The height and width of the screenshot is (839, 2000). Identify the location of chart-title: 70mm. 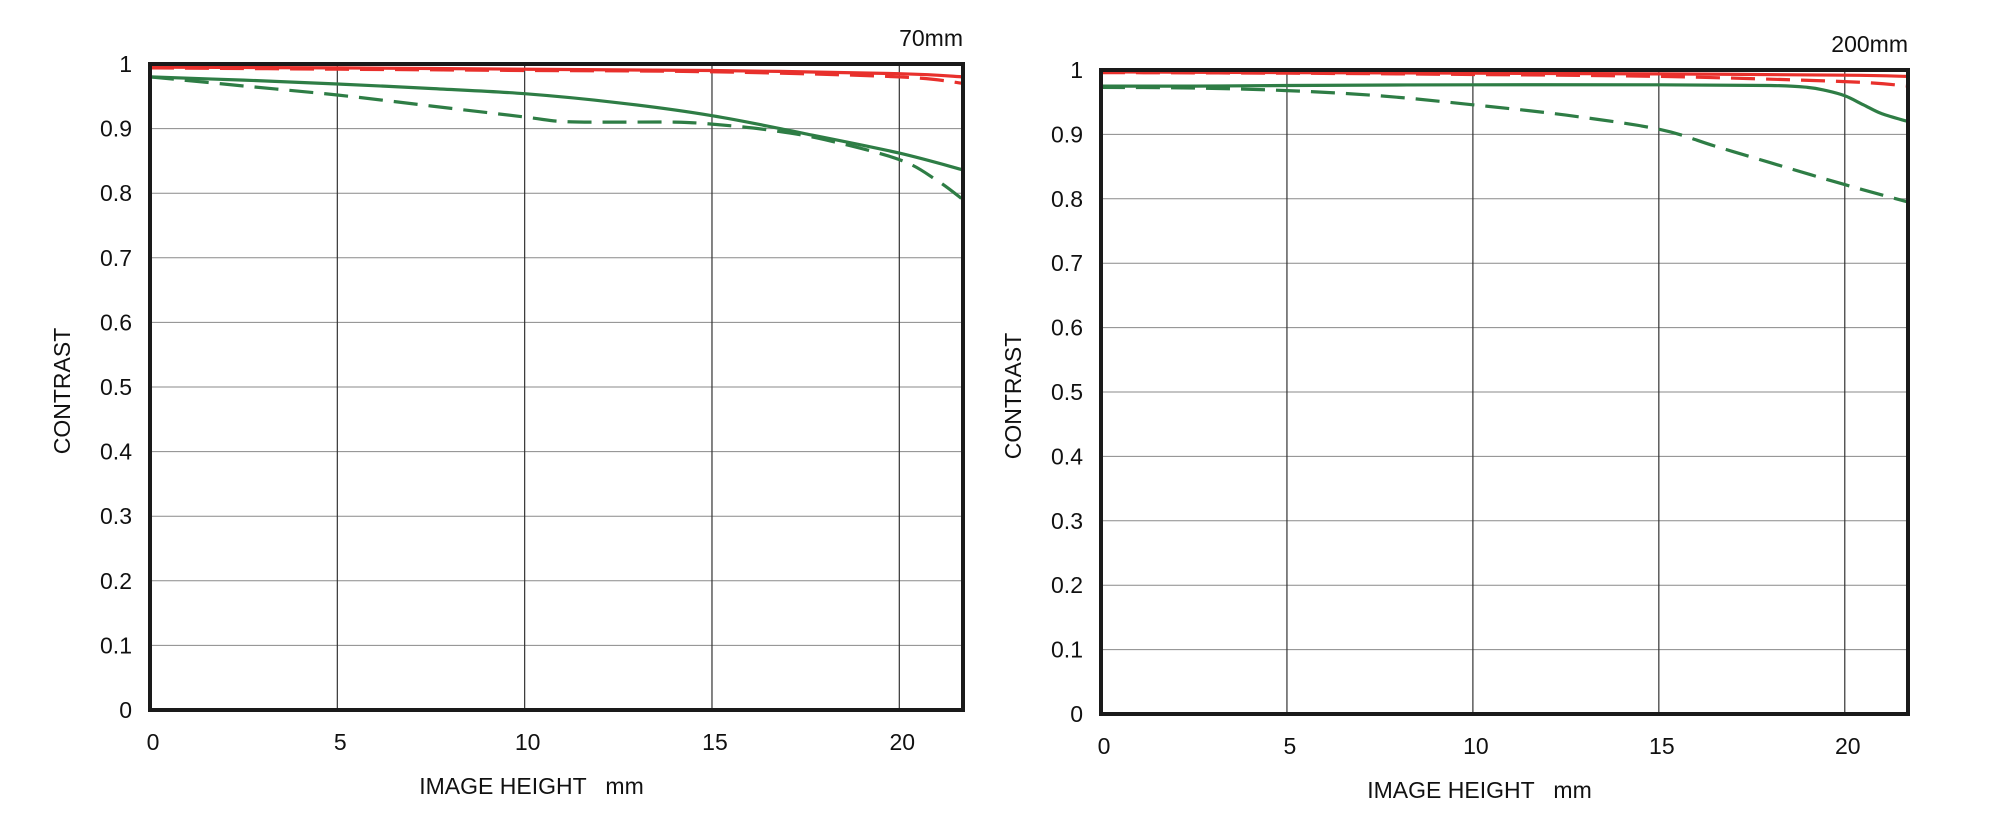
(931, 38).